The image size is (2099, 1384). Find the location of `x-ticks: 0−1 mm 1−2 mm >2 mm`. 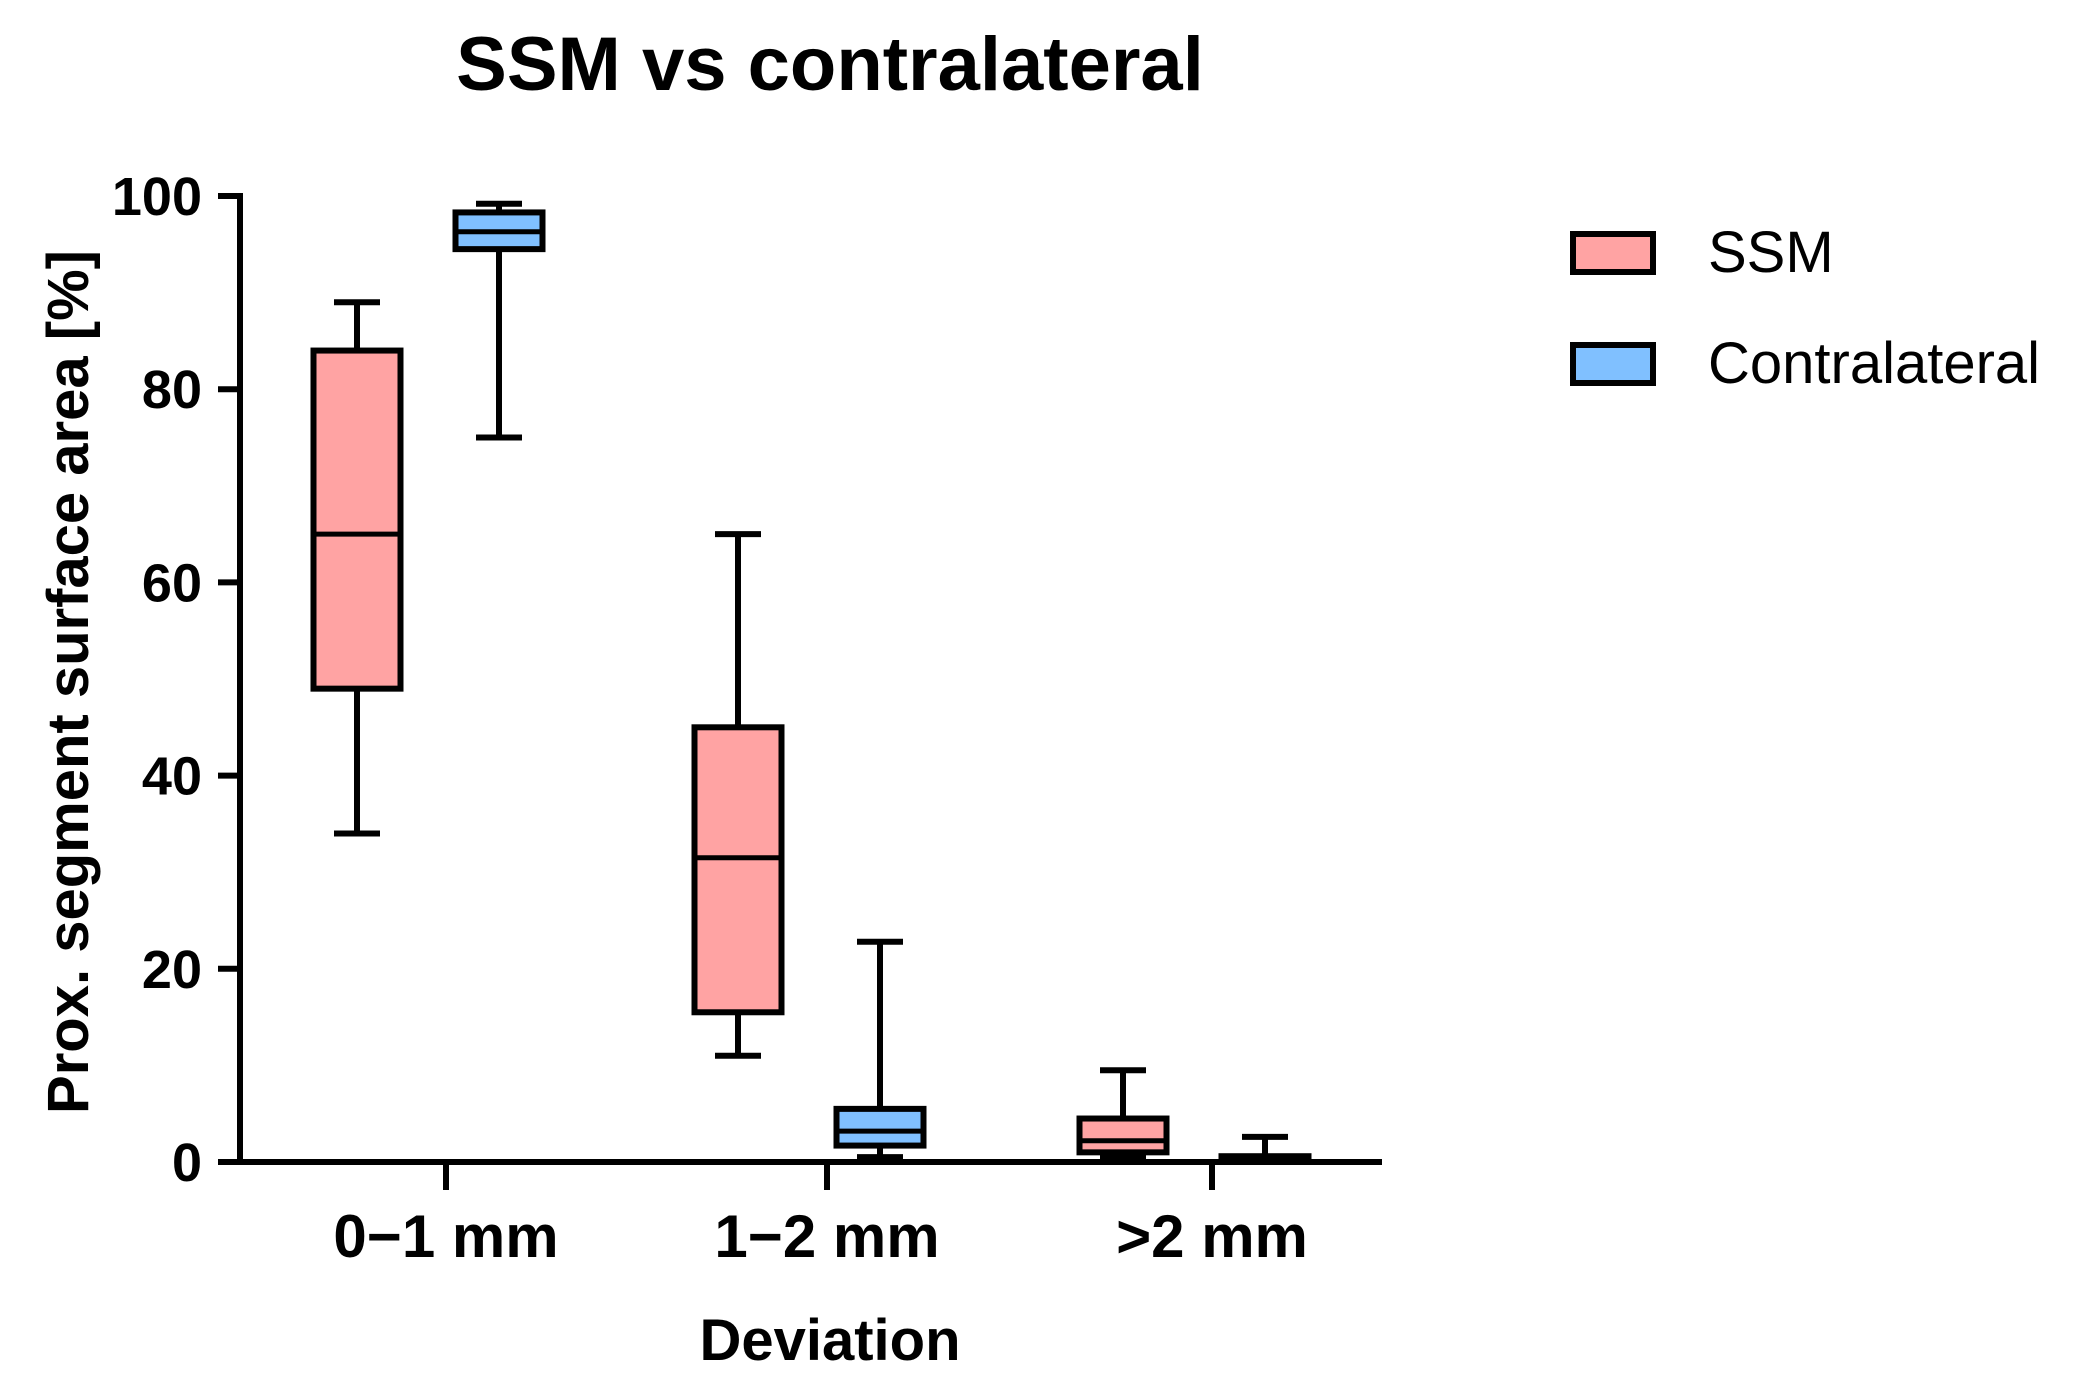

x-ticks: 0−1 mm 1−2 mm >2 mm is located at coordinates (820, 1216).